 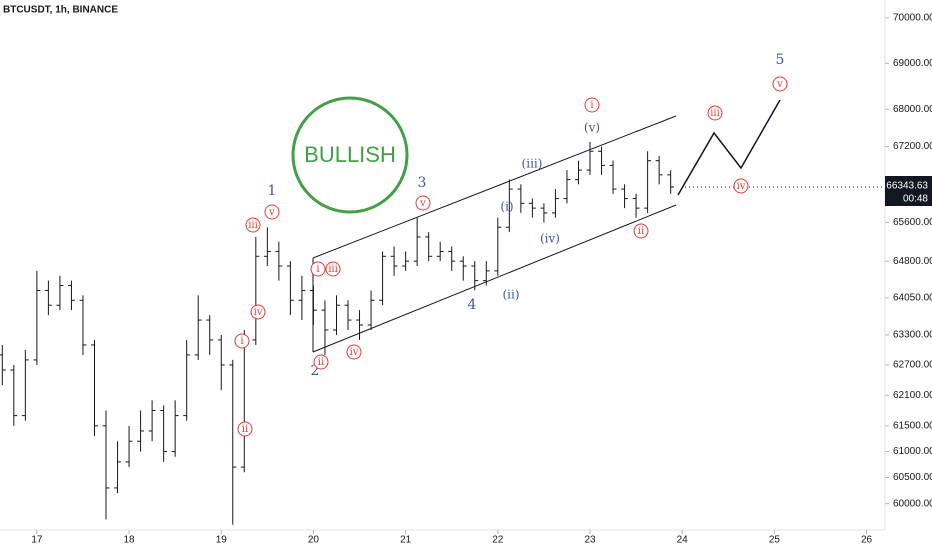 What do you see at coordinates (907, 186) in the screenshot?
I see `price-tag-value: 66343.63` at bounding box center [907, 186].